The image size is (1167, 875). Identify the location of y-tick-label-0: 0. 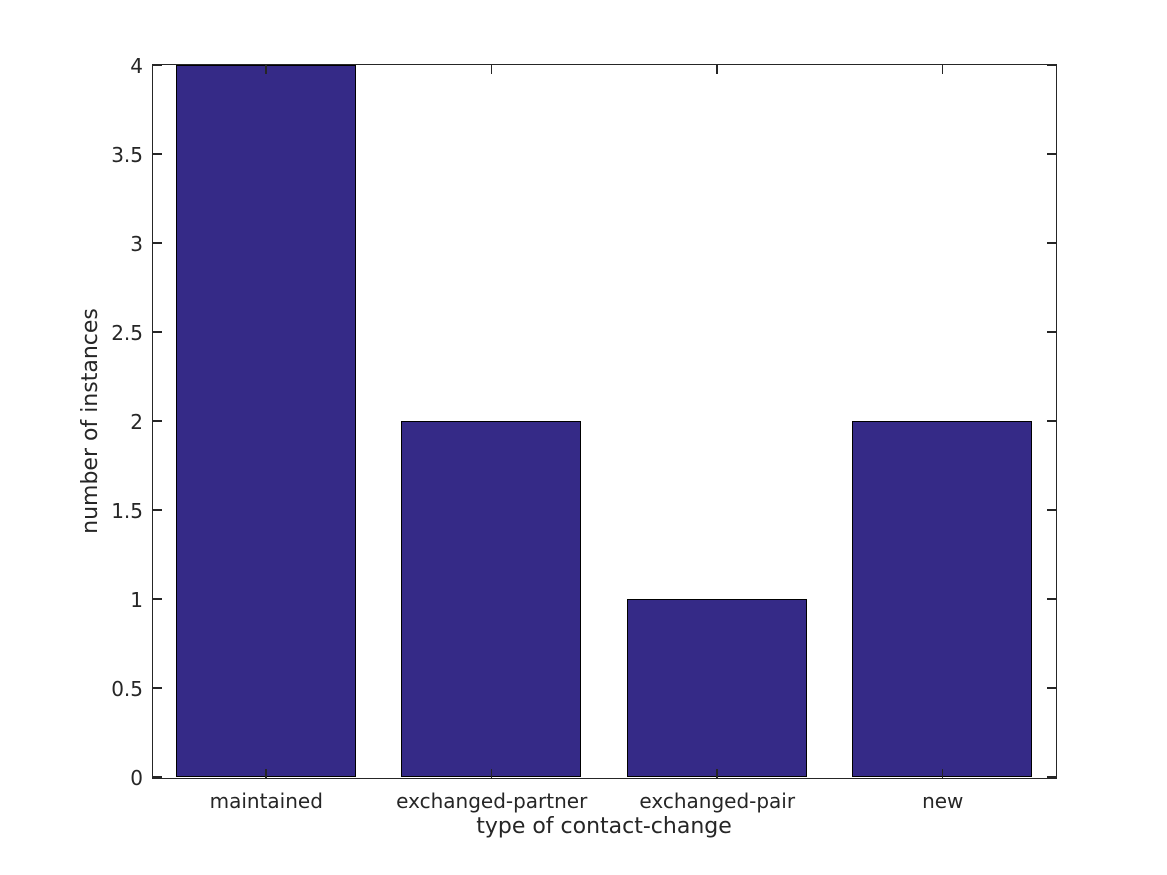
(136, 777).